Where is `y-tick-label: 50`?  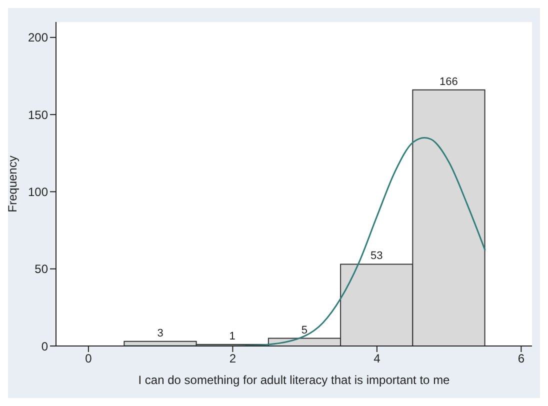
y-tick-label: 50 is located at coordinates (41, 269).